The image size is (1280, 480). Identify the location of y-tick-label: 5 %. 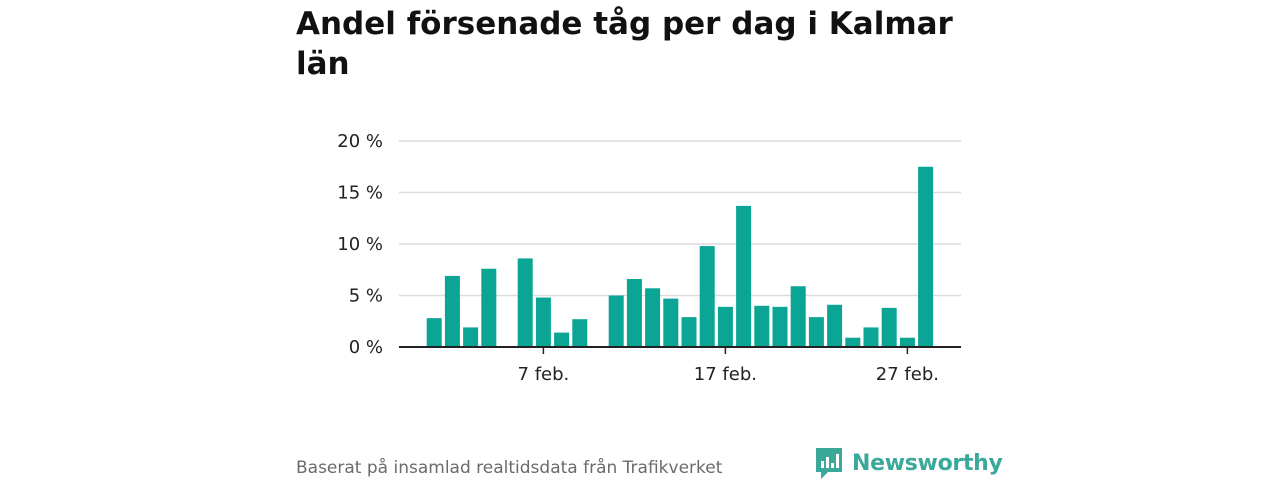
(366, 296).